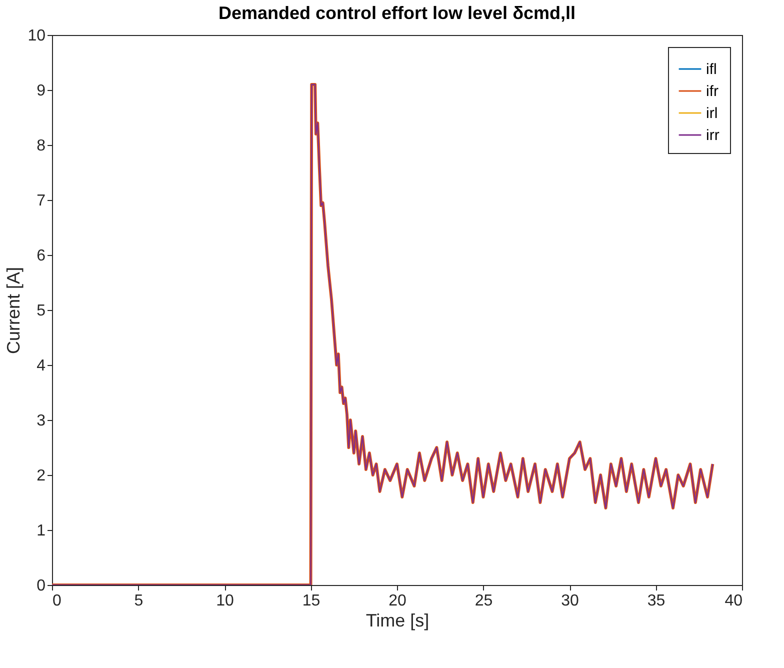 This screenshot has width=784, height=668. Describe the element at coordinates (14, 310) in the screenshot. I see `y-axis-title: Current [A]` at that location.